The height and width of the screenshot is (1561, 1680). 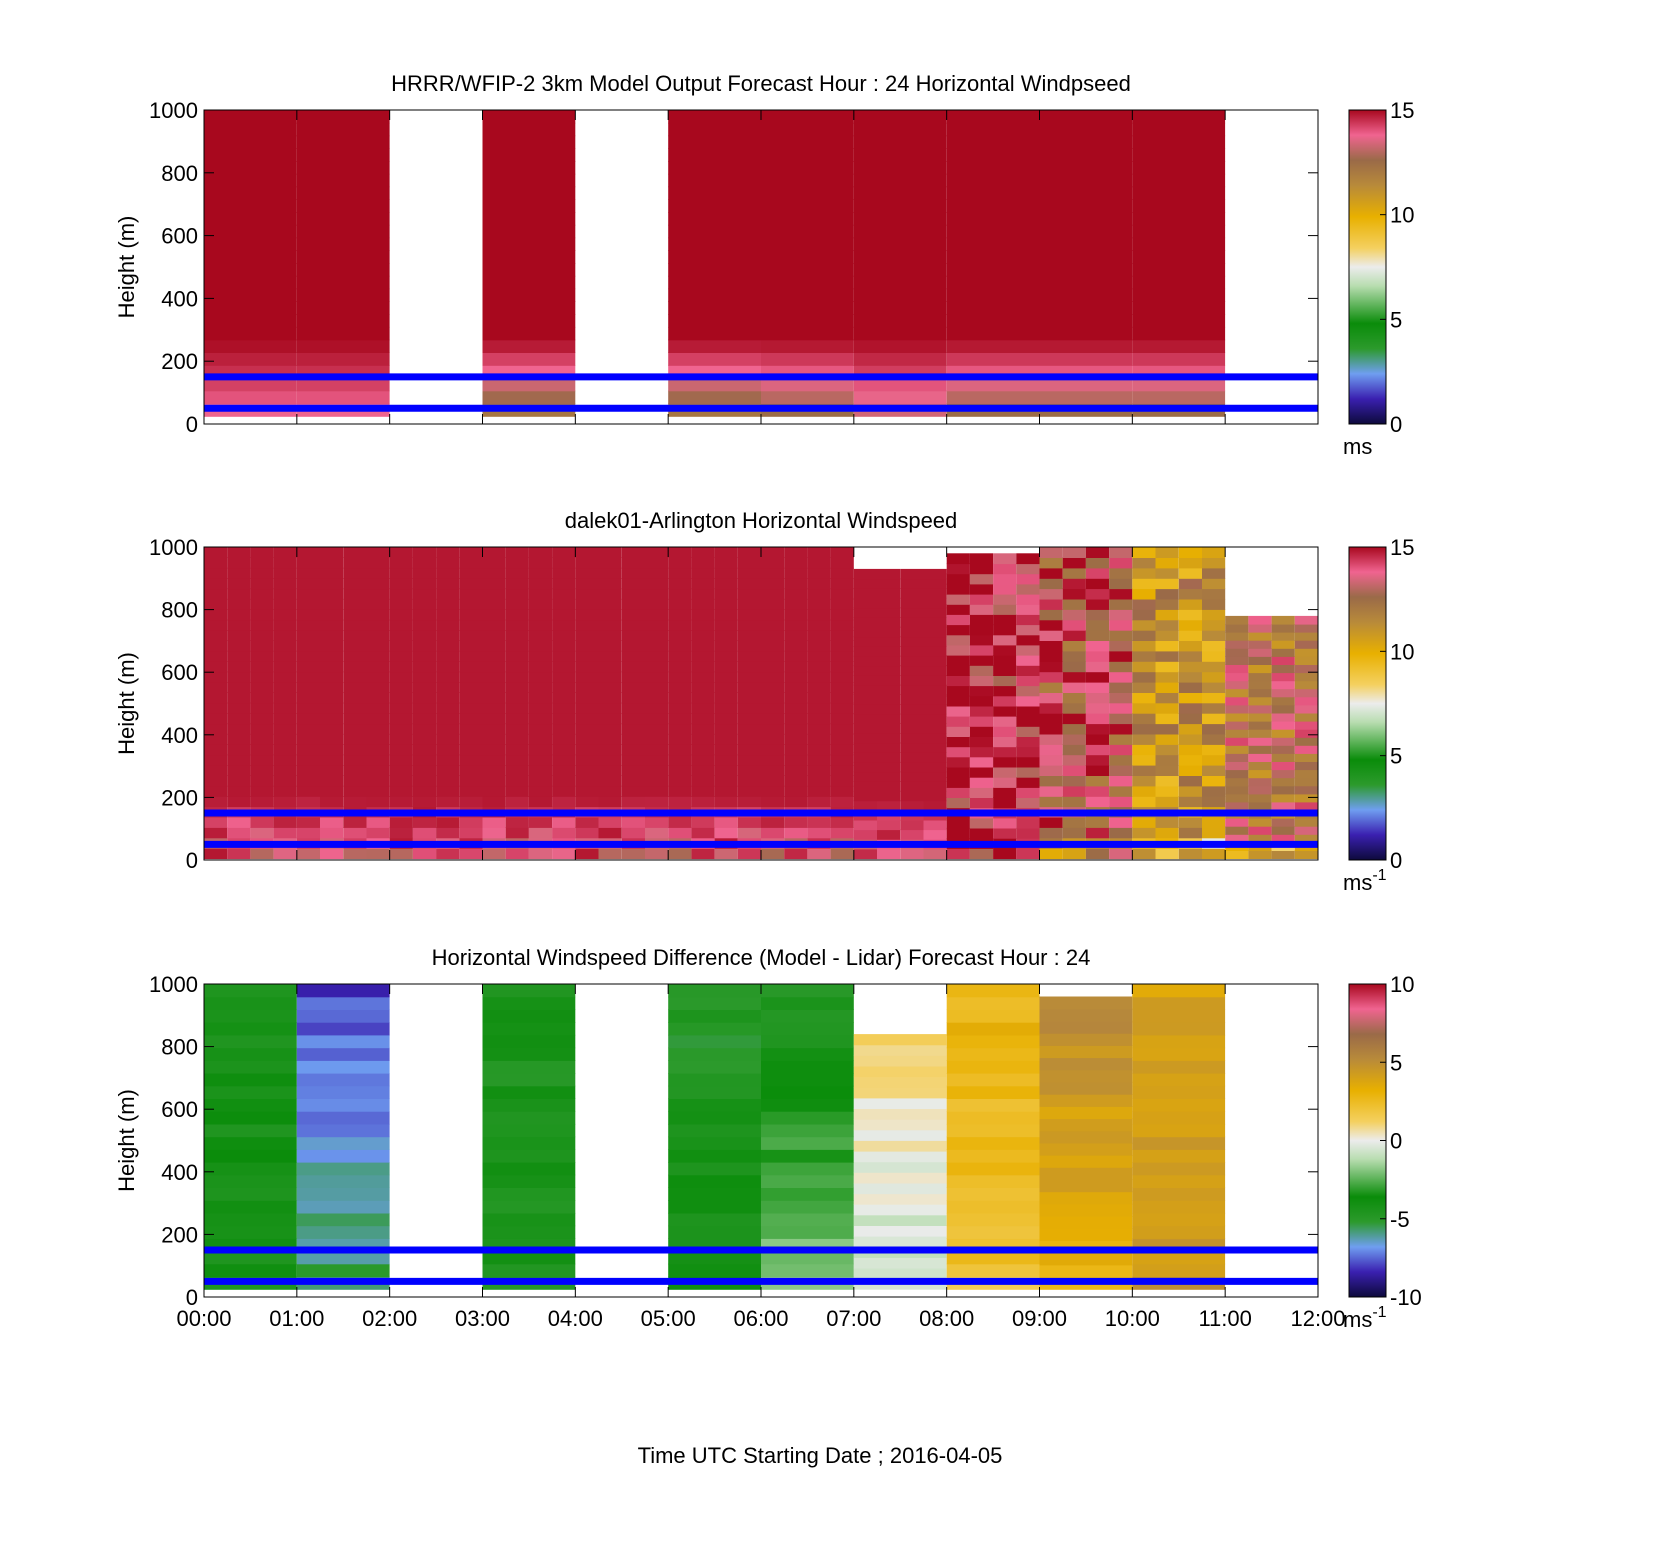 What do you see at coordinates (1132, 1318) in the screenshot?
I see `x-tick-label: 10:00` at bounding box center [1132, 1318].